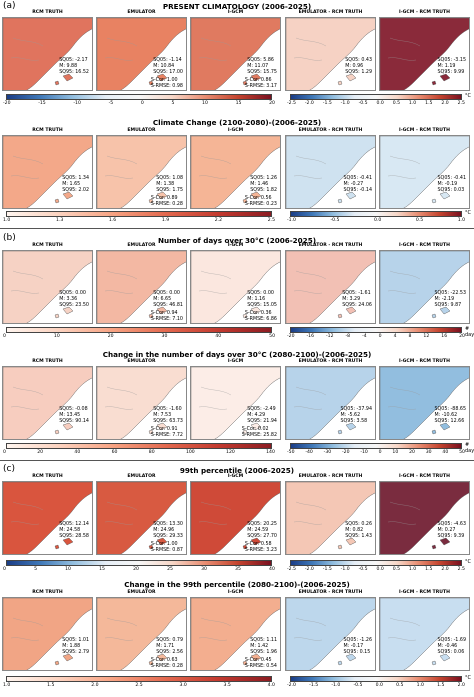 Image resolution: width=474 pixels, height=697 pixels. What do you see at coordinates (77, 103) in the screenshot?
I see `colorbar-tick-label: -10` at bounding box center [77, 103].